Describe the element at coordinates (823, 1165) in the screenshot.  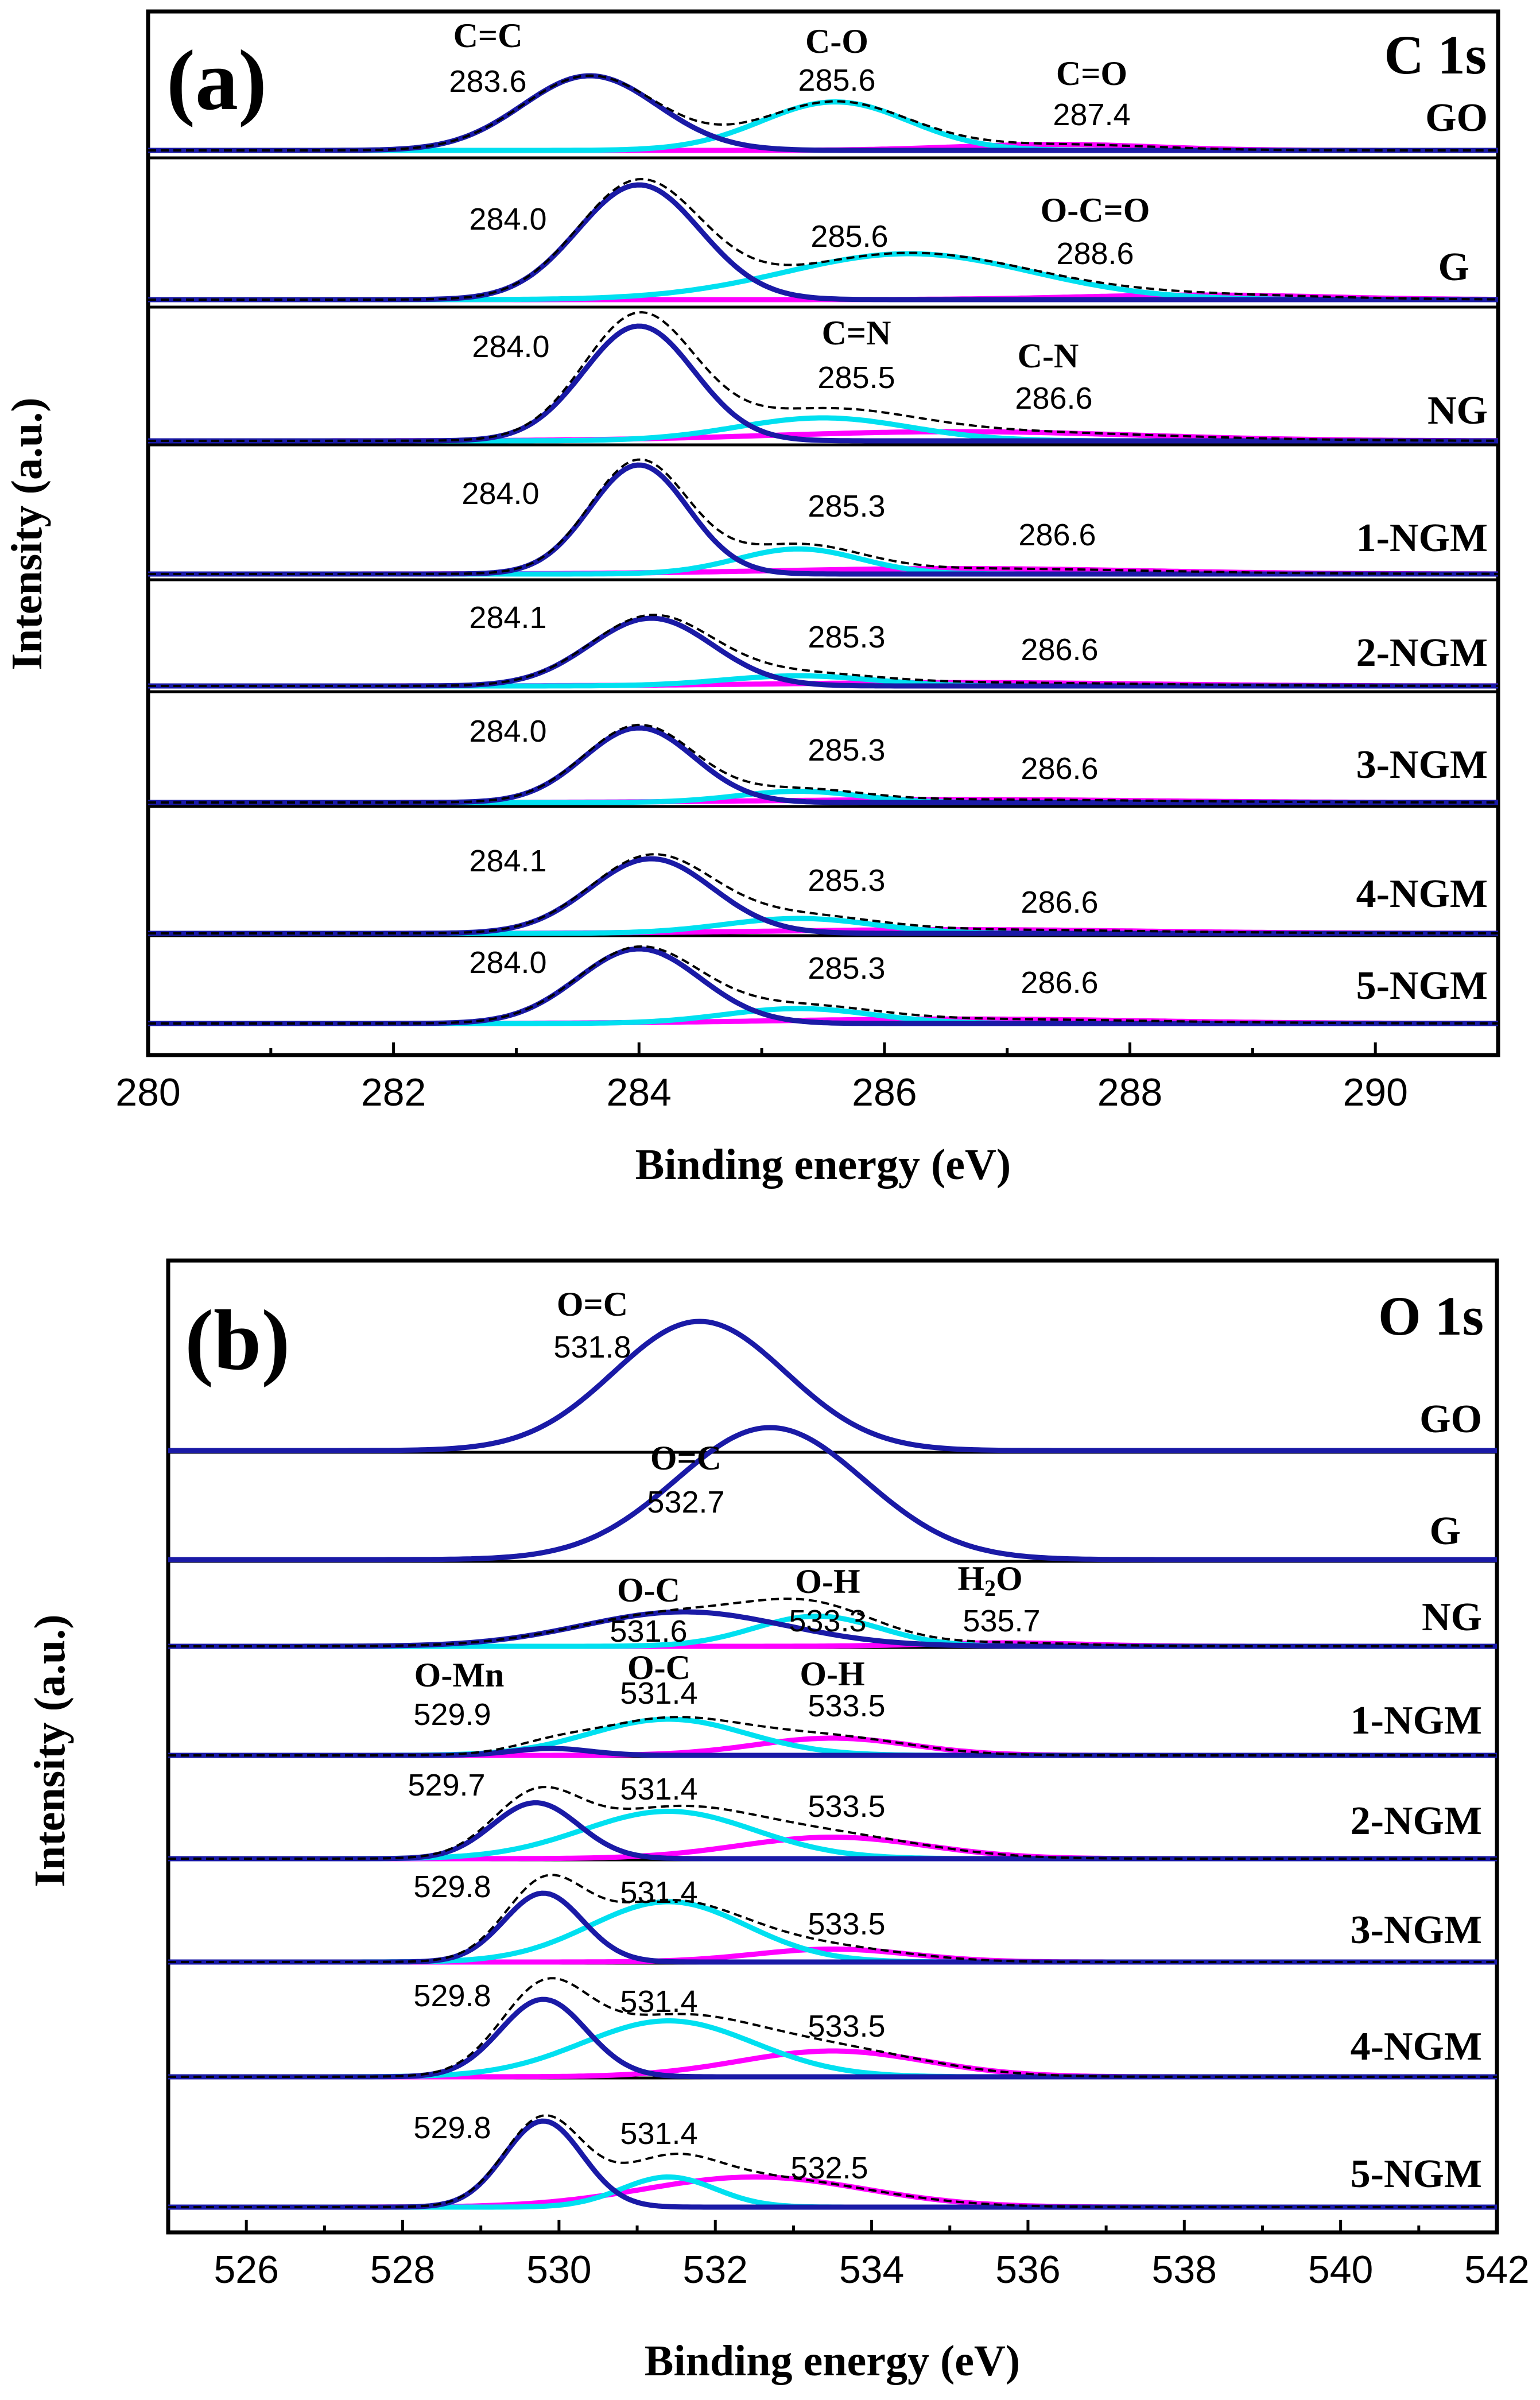
I see `panel-a-x-axis-title: Binding energy (eV)` at that location.